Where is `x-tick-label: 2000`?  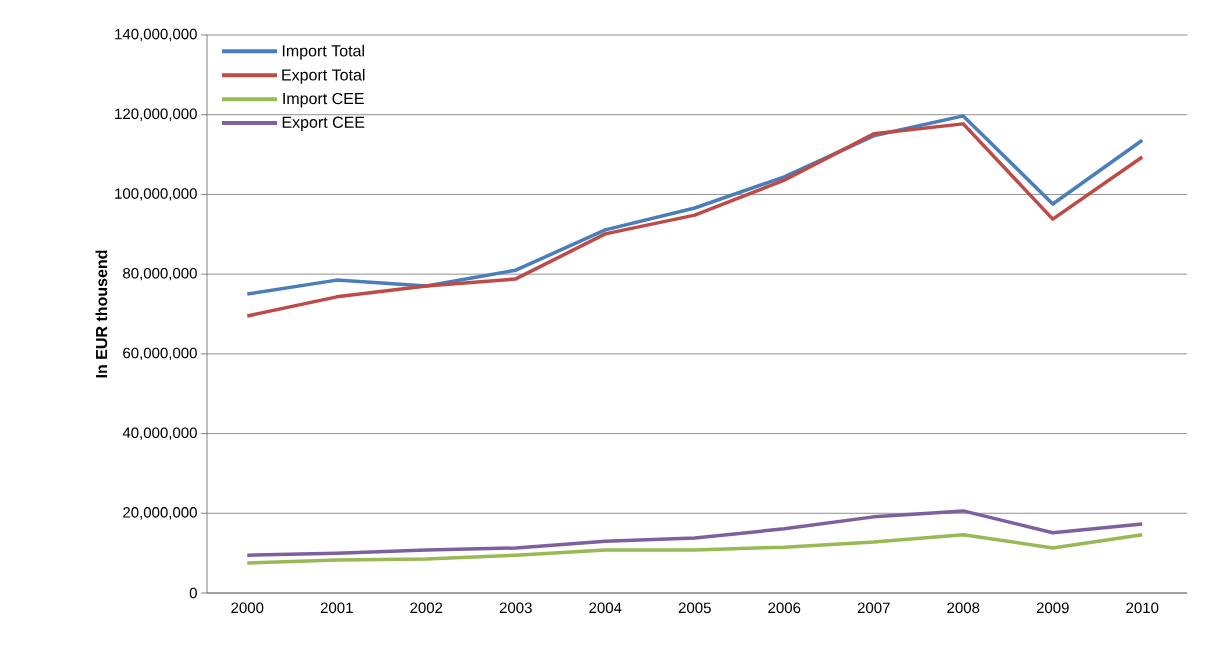
x-tick-label: 2000 is located at coordinates (247, 608).